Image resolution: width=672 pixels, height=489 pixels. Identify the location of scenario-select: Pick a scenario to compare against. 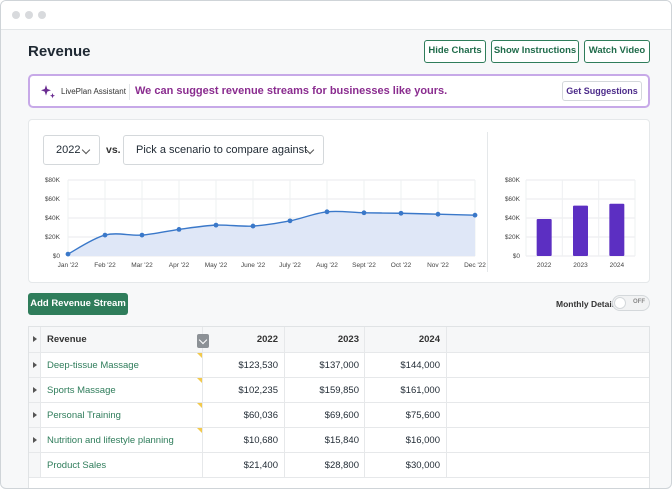
(223, 150).